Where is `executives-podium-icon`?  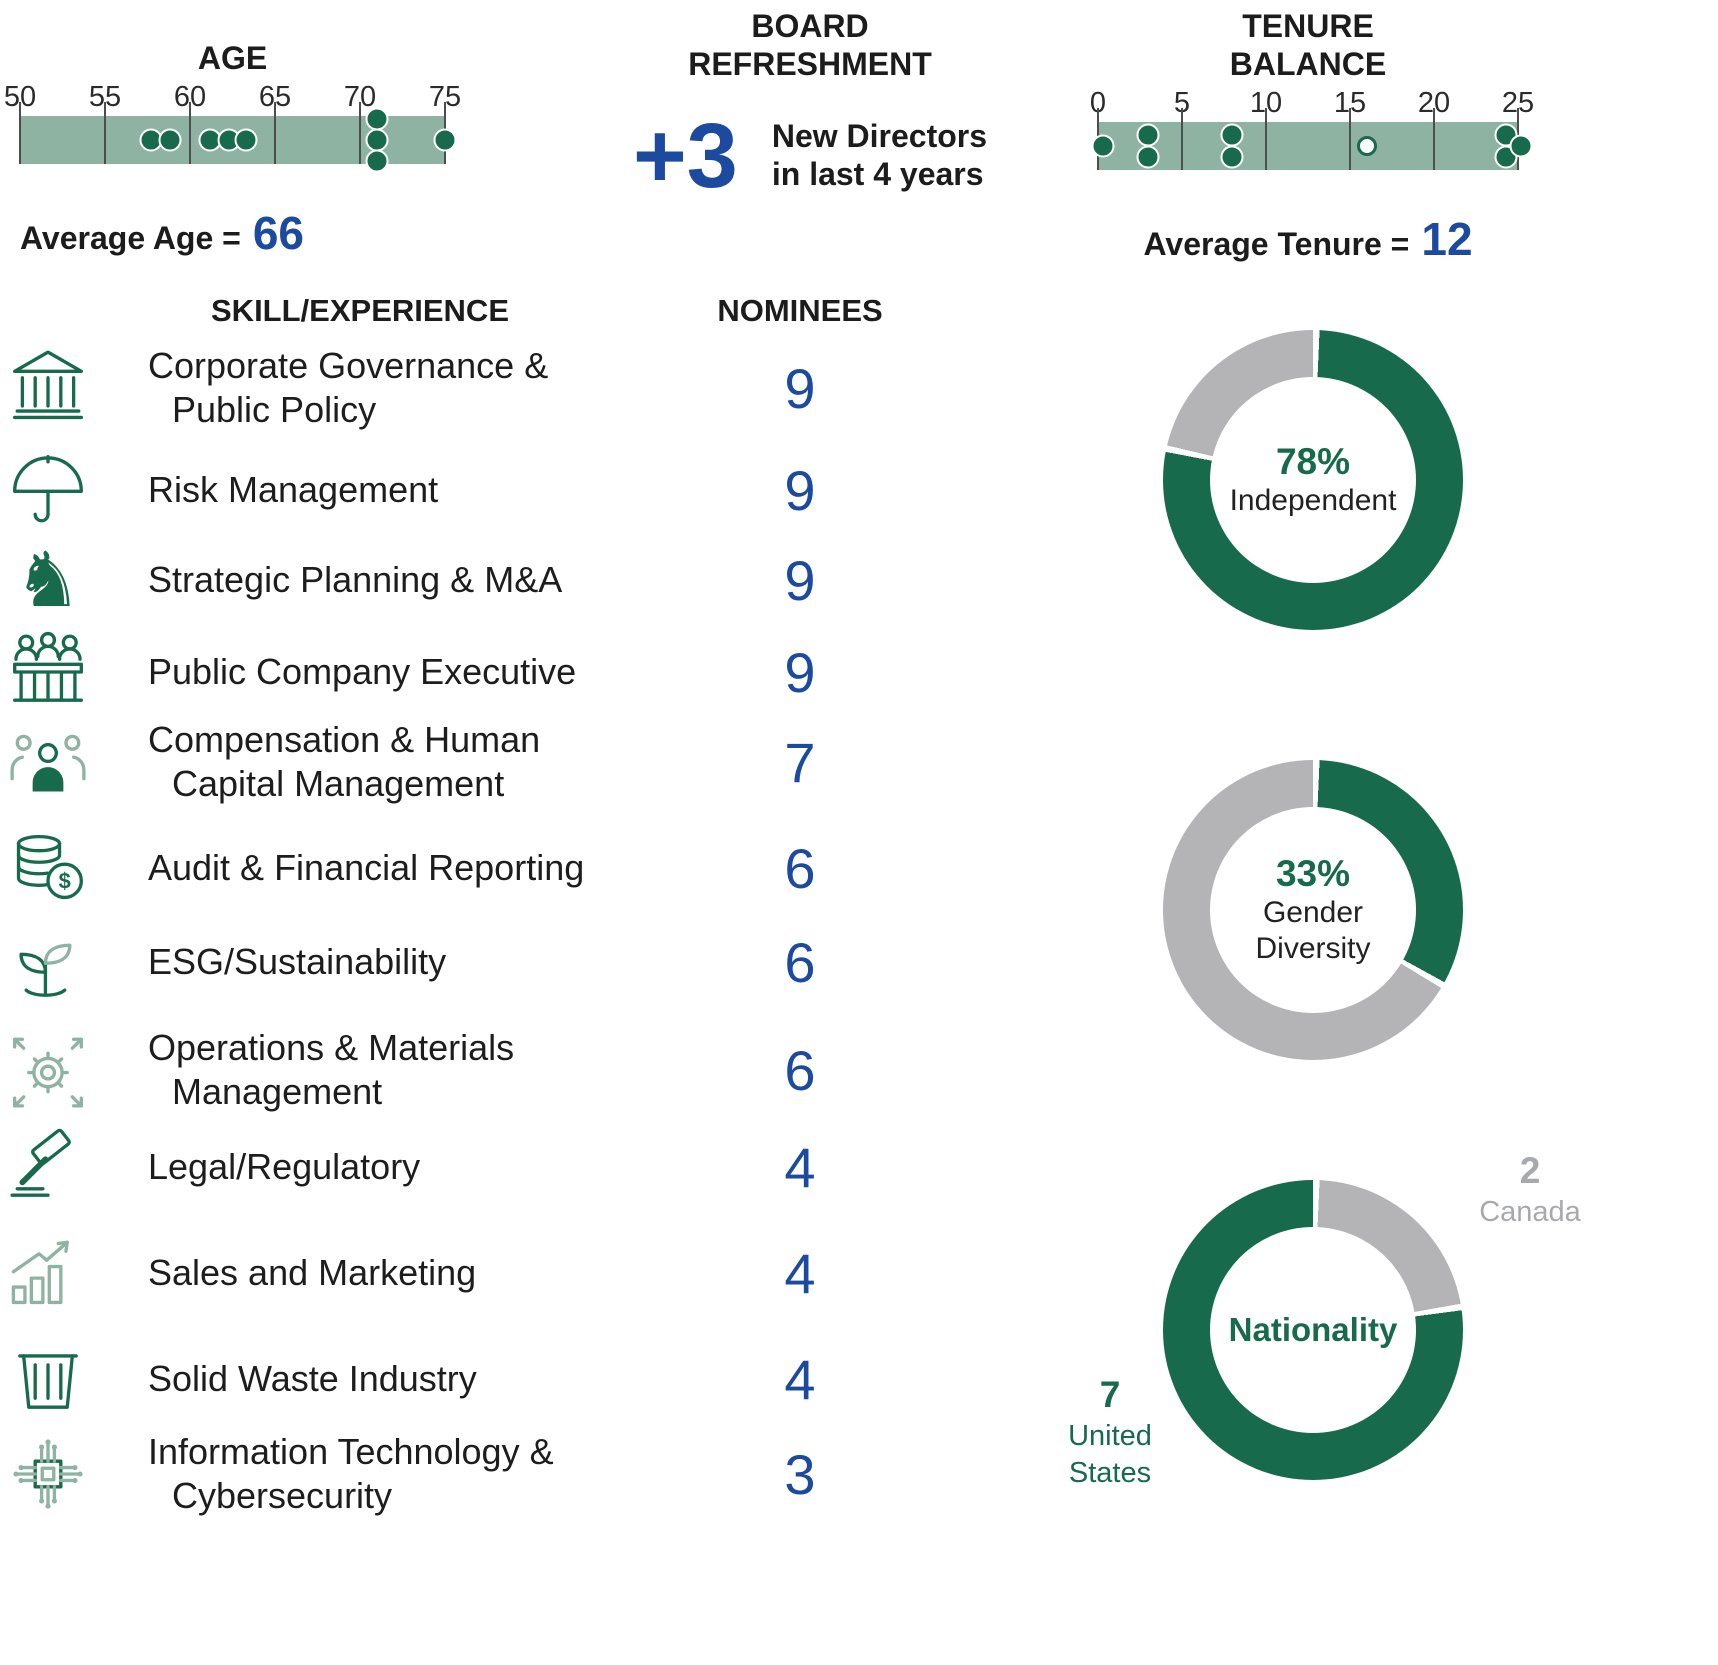
executives-podium-icon is located at coordinates (48, 672).